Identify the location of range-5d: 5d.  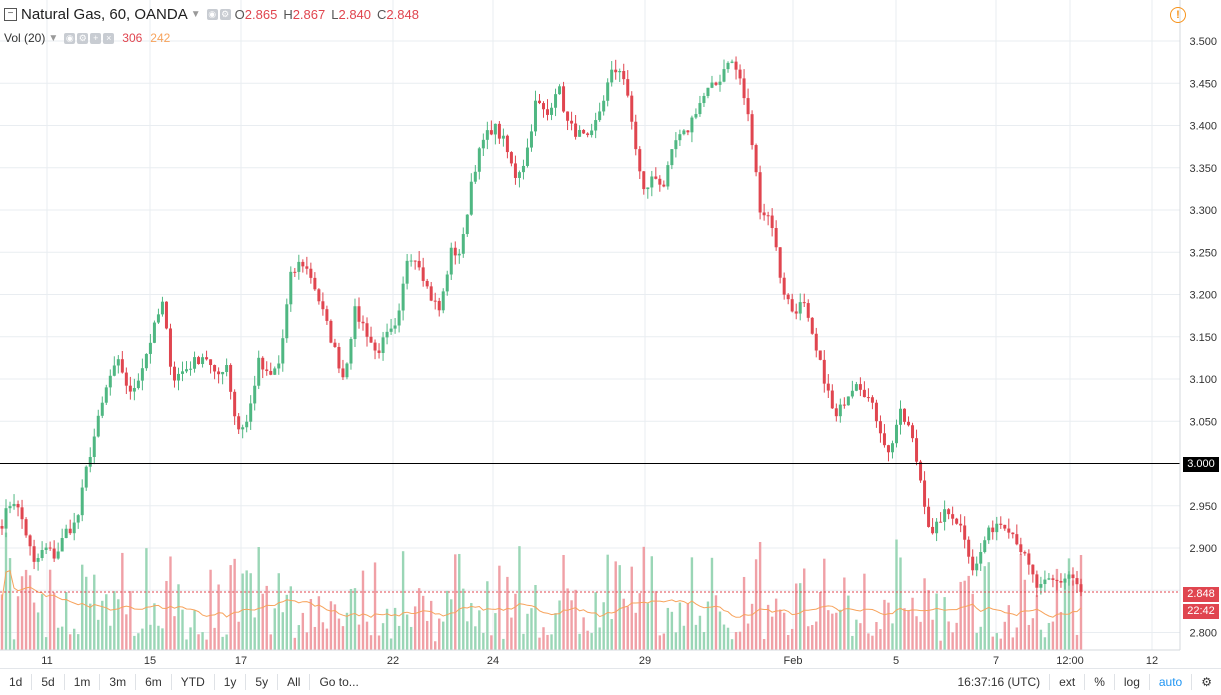
(48, 682).